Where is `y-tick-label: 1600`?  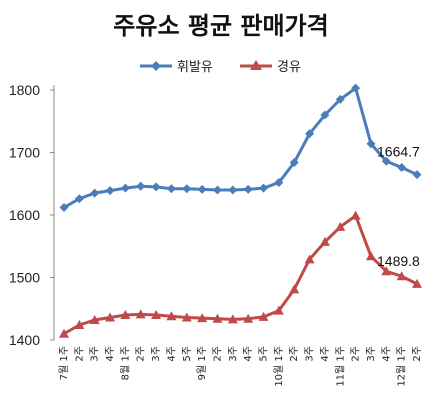 y-tick-label: 1600 is located at coordinates (24, 215).